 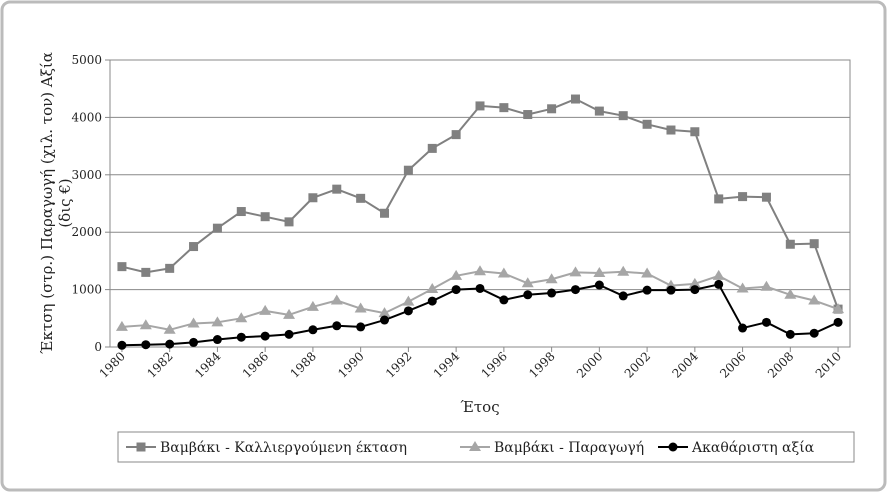 What do you see at coordinates (486, 447) in the screenshot?
I see `legend` at bounding box center [486, 447].